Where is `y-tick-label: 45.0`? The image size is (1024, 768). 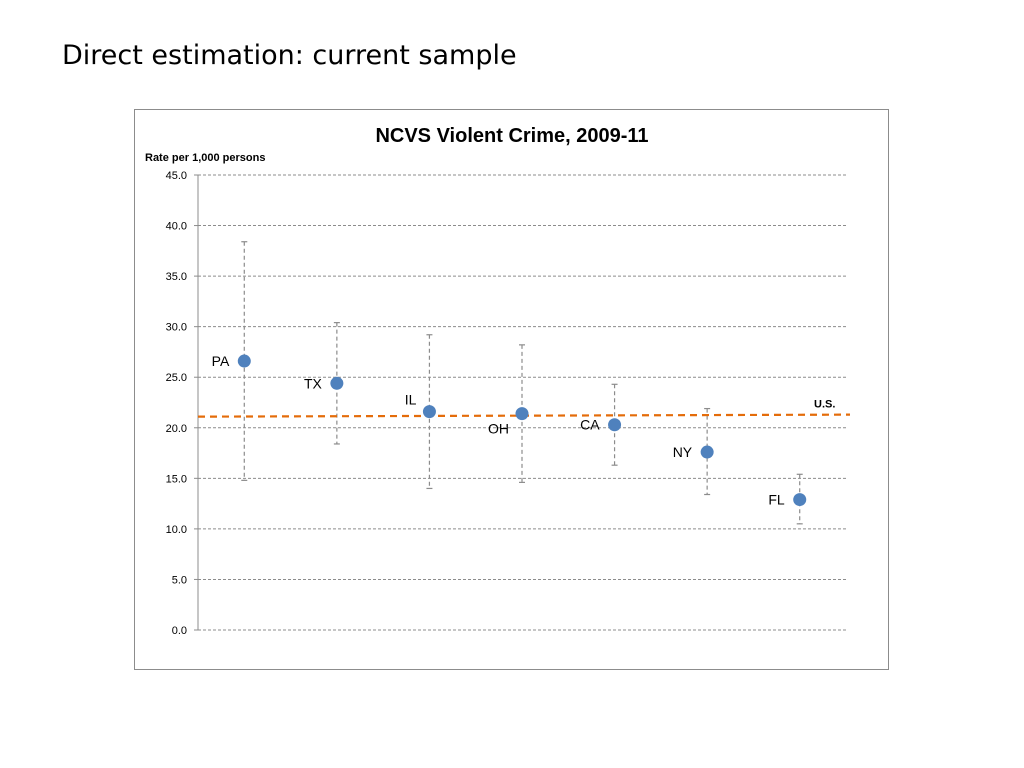 y-tick-label: 45.0 is located at coordinates (176, 176).